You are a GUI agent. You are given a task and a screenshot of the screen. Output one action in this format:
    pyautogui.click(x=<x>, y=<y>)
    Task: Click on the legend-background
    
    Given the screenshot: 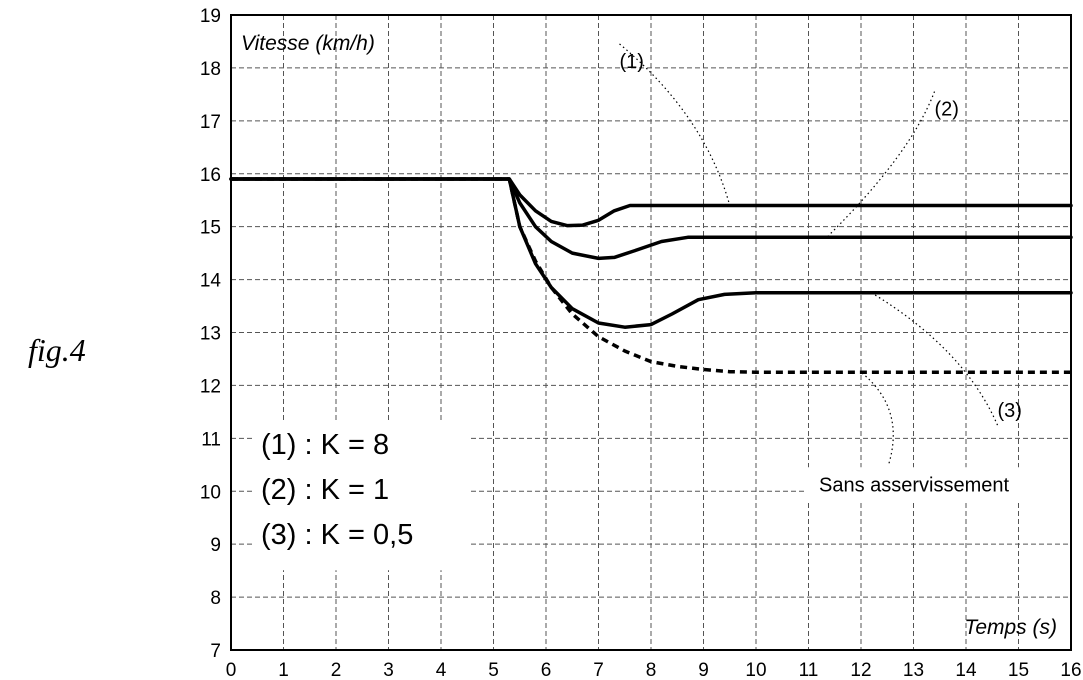 What is the action you would take?
    pyautogui.click(x=360, y=495)
    